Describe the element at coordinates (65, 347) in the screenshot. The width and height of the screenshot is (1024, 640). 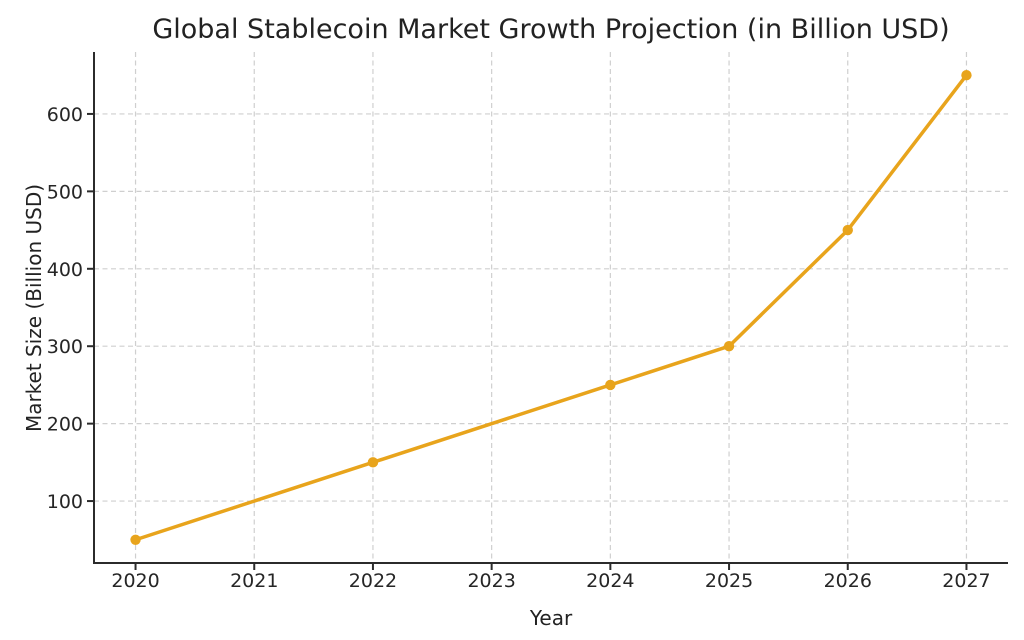
I see `y-tick-label: 300` at that location.